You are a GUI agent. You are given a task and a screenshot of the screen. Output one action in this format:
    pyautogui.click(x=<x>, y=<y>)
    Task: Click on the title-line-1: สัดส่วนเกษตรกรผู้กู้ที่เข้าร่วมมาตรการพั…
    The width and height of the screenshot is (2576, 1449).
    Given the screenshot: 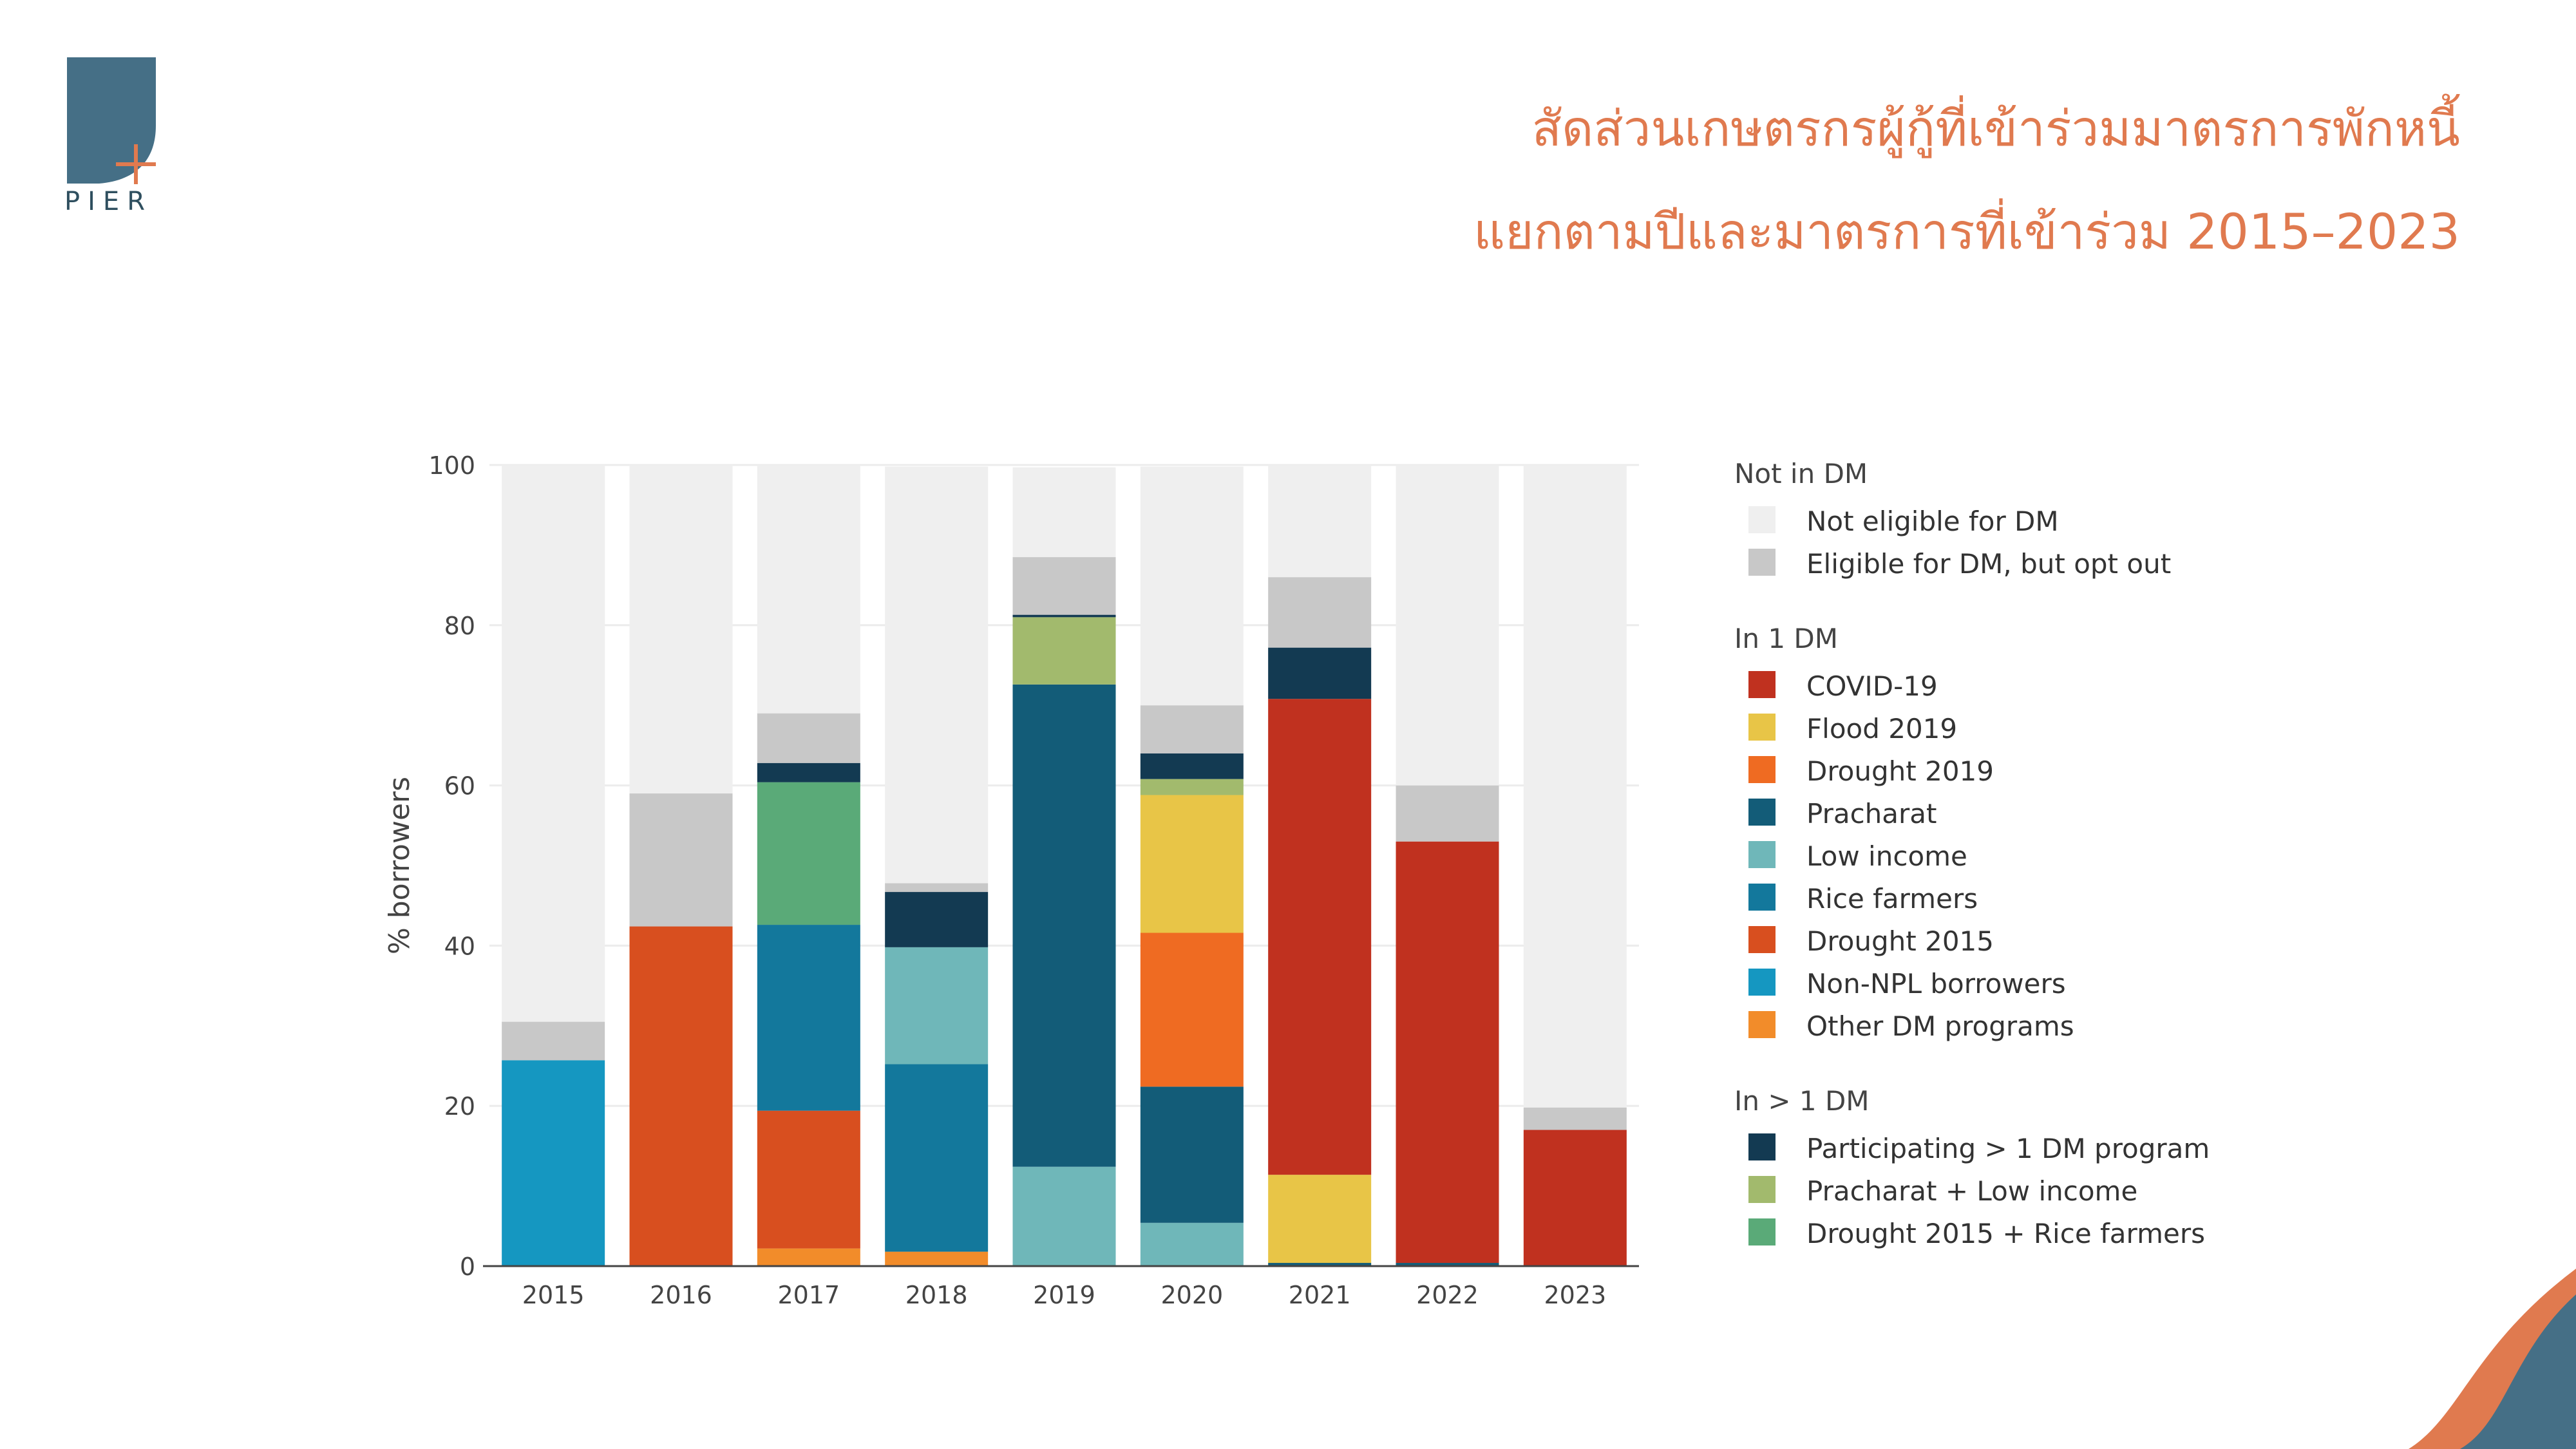 What is the action you would take?
    pyautogui.click(x=1995, y=128)
    